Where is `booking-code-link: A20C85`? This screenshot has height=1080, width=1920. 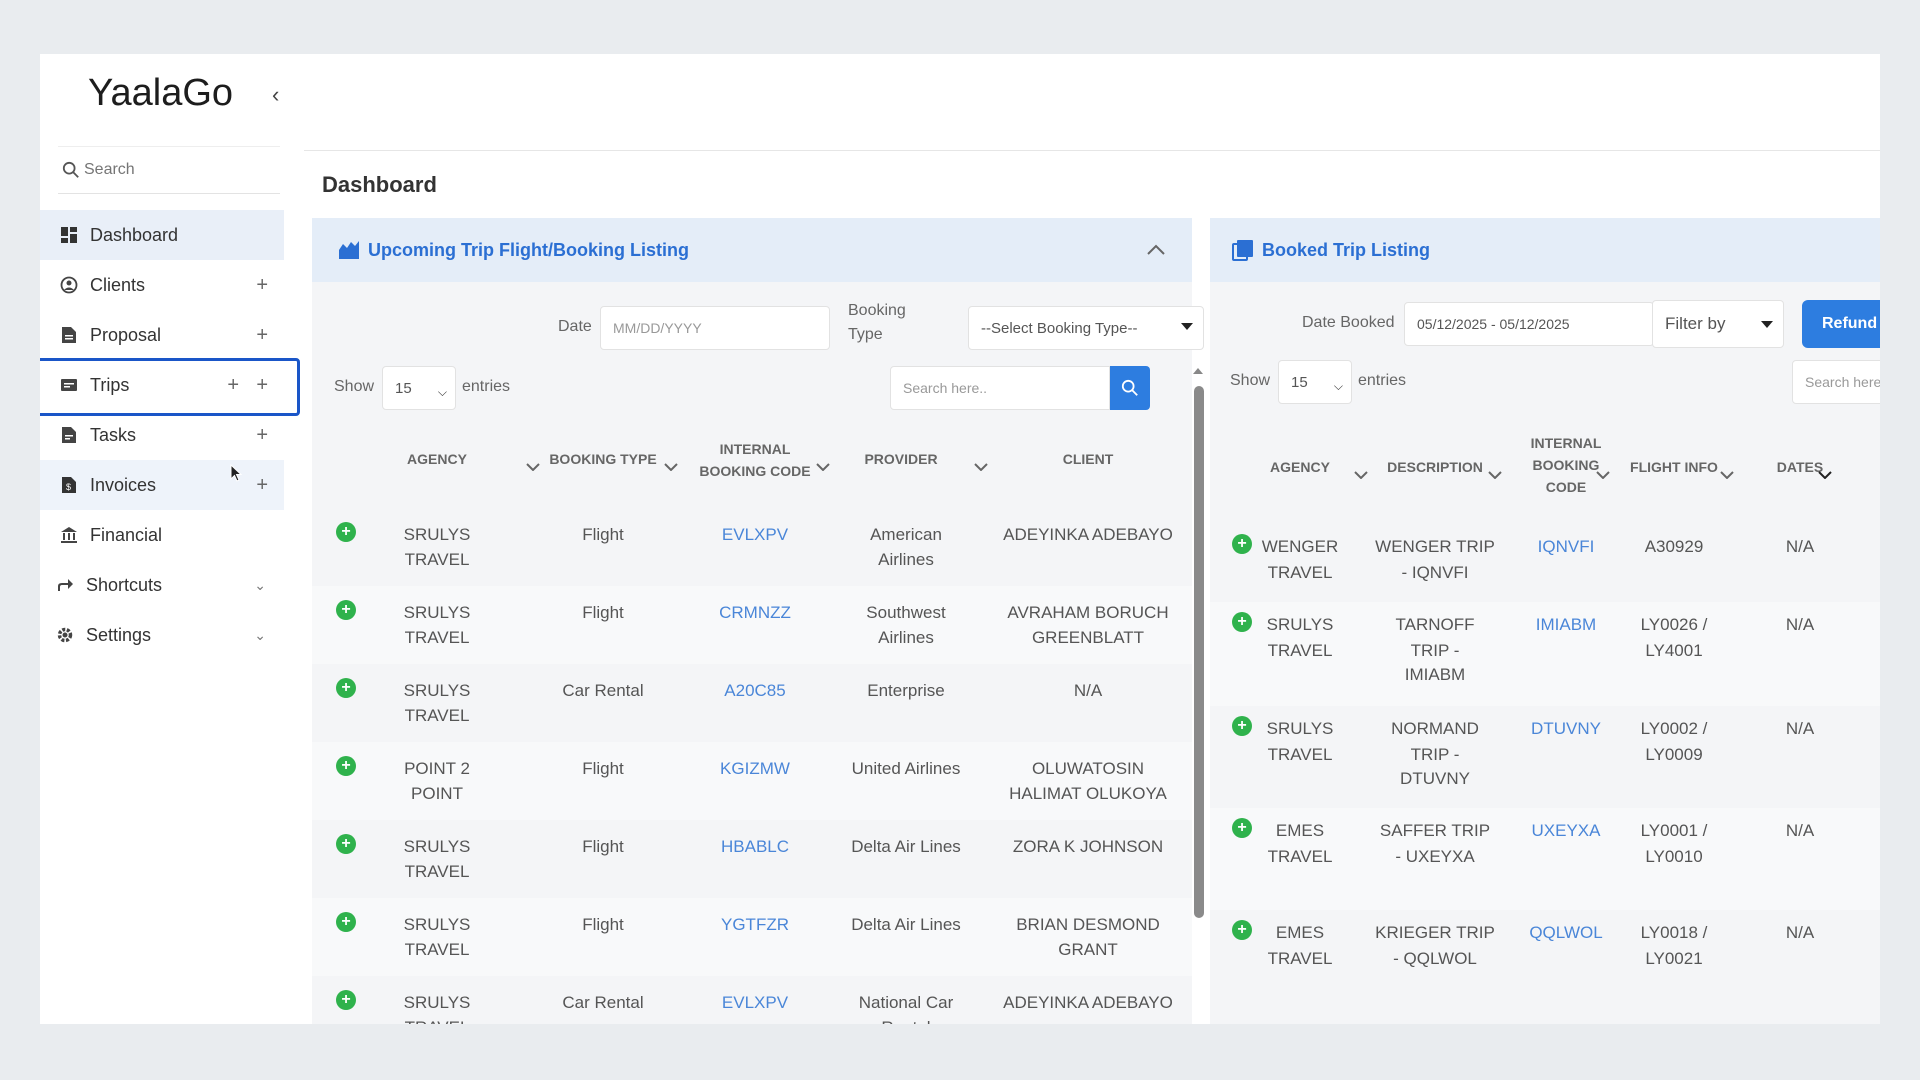 booking-code-link: A20C85 is located at coordinates (755, 690).